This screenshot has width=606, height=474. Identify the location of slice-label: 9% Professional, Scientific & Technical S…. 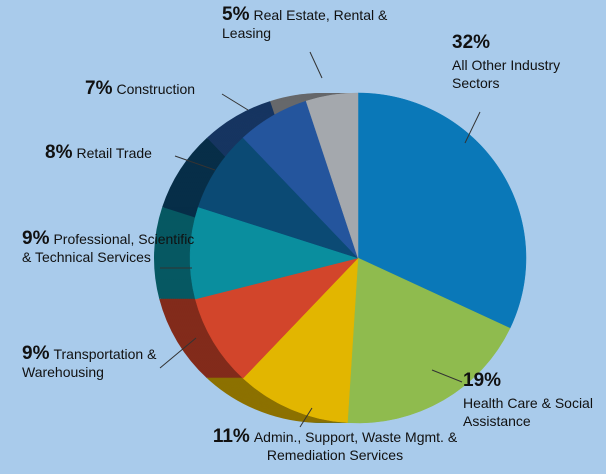
(109, 247).